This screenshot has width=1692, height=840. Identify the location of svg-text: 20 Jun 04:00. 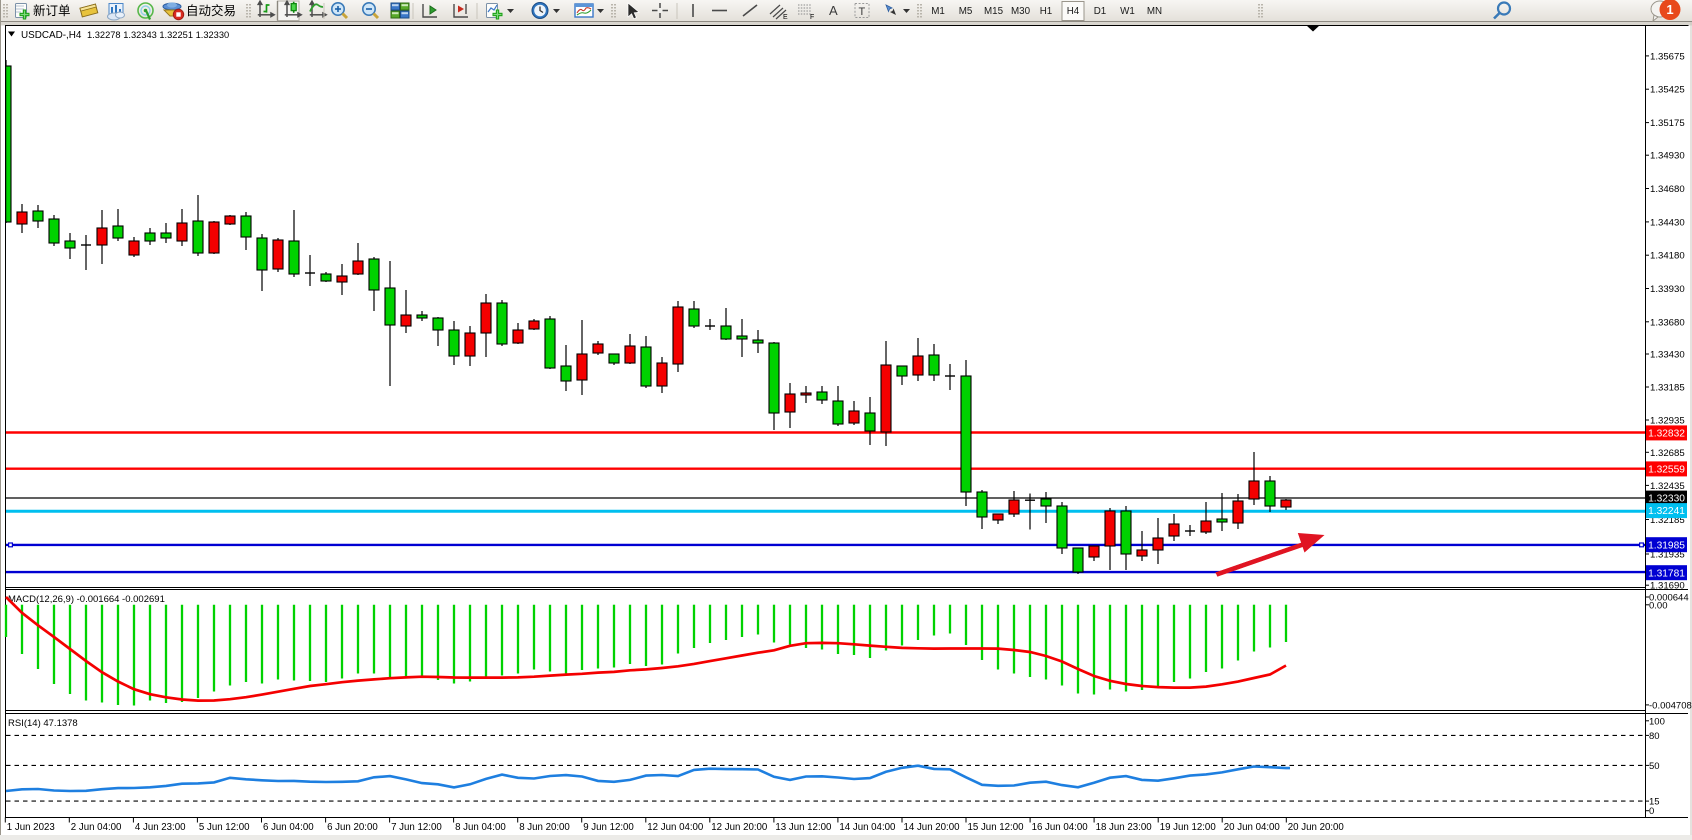
(1252, 827).